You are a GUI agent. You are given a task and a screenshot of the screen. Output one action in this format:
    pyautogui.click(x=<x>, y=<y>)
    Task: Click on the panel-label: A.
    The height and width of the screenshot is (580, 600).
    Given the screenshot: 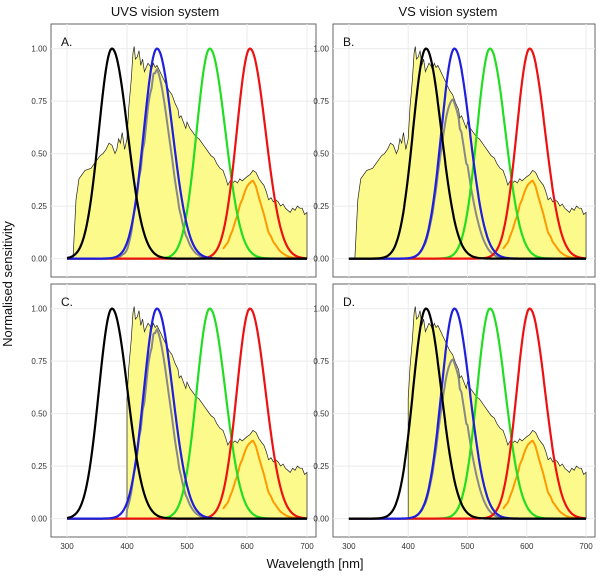 What is the action you would take?
    pyautogui.click(x=66, y=42)
    